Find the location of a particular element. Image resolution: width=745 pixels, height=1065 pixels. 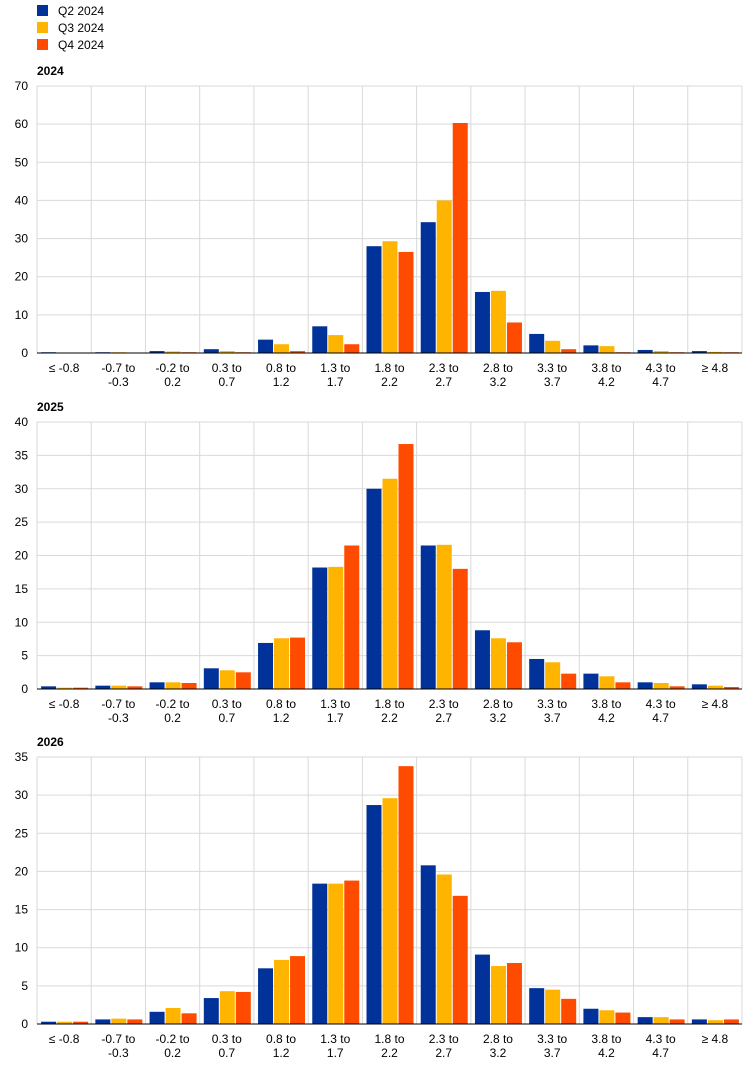

x-tick-label: -0.2 to 0.2 is located at coordinates (173, 1046).